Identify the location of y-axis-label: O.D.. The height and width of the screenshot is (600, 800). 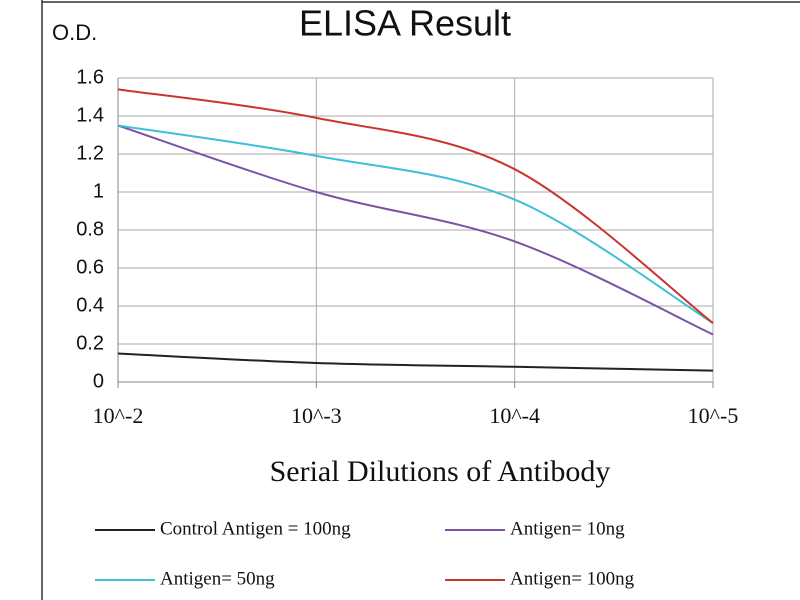
(74, 32).